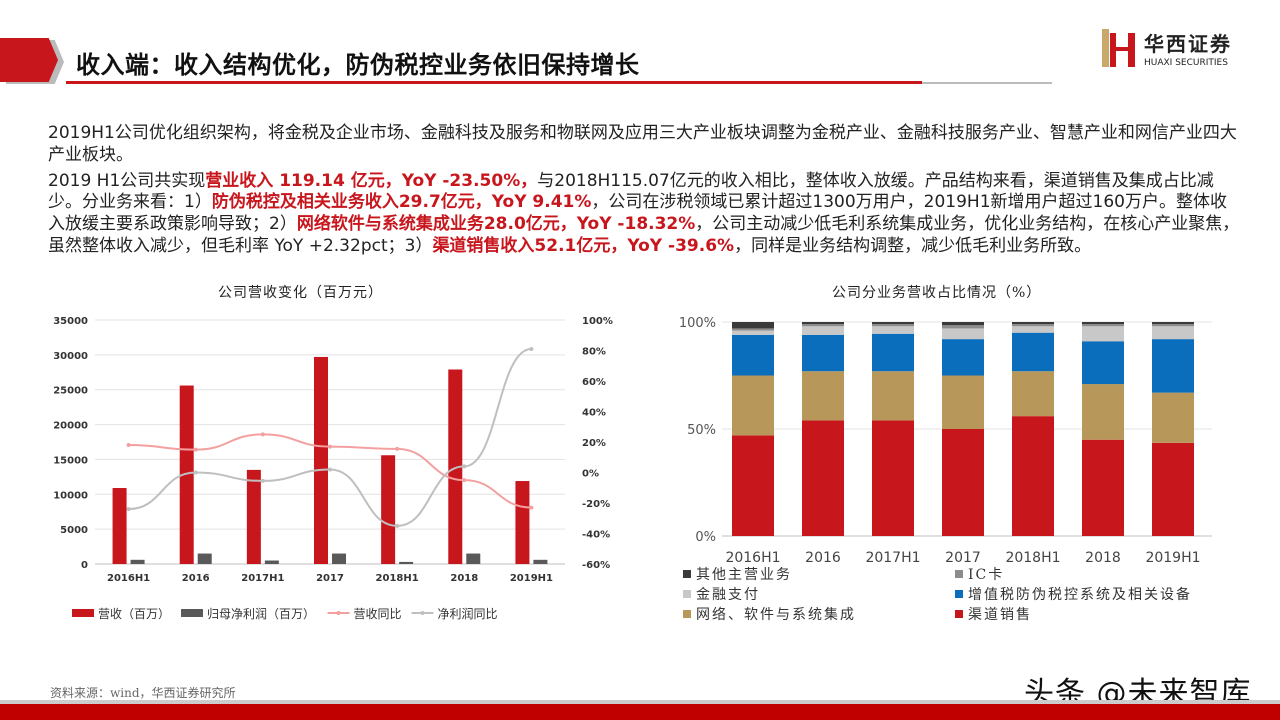 The width and height of the screenshot is (1280, 720). What do you see at coordinates (127, 180) in the screenshot?
I see `text-run: 2019 H1公司共实现` at bounding box center [127, 180].